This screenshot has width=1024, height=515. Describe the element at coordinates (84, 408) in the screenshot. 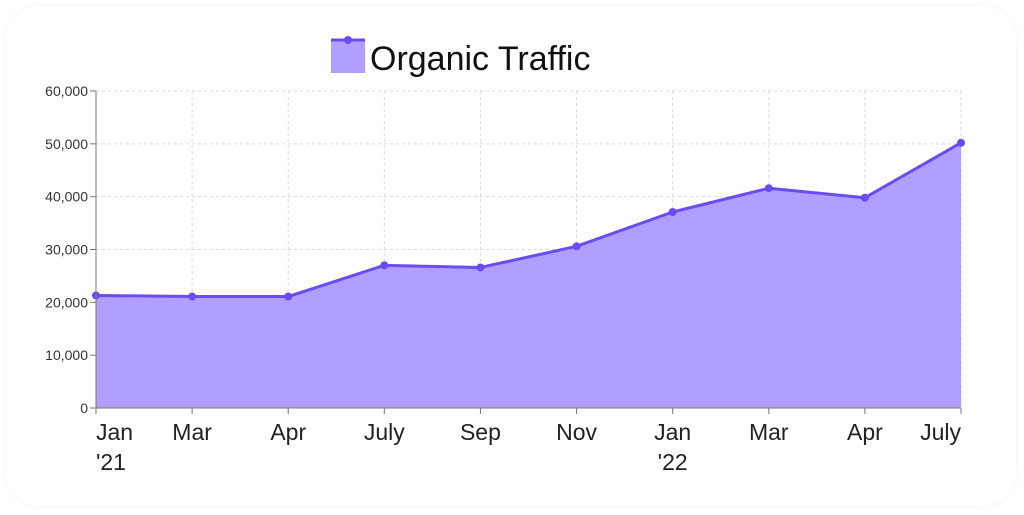

I see `y-tick-label: 0` at that location.